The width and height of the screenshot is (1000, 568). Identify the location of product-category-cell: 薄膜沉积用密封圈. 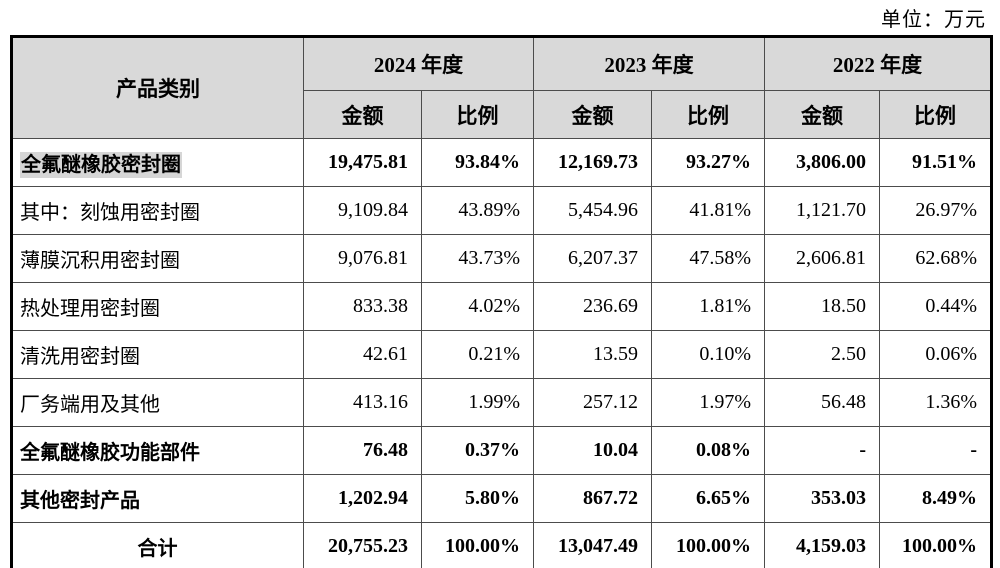
(157, 258).